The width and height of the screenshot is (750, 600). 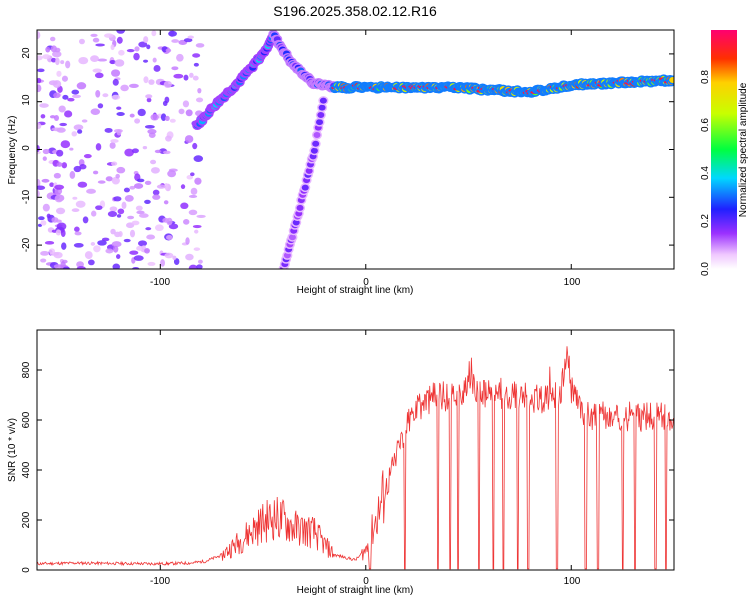 I want to click on snr-ytick-label: 600, so click(x=26, y=419).